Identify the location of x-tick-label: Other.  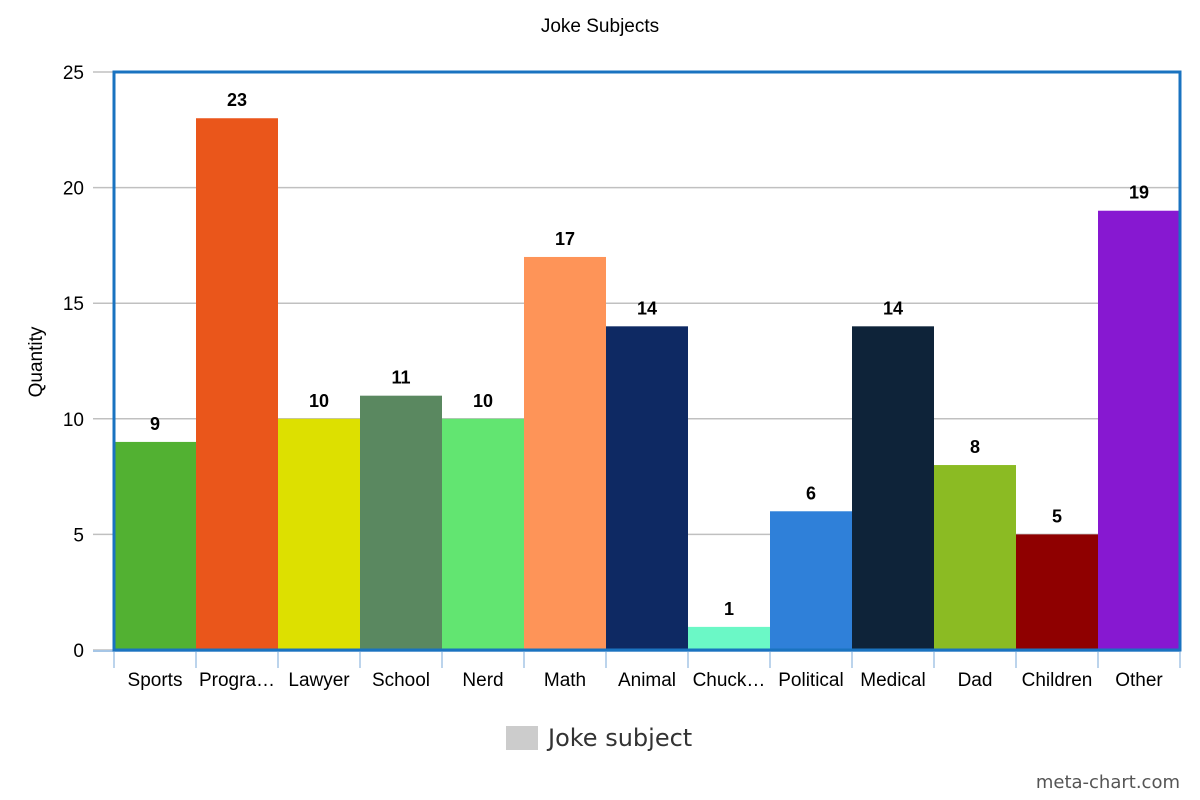
(1139, 680).